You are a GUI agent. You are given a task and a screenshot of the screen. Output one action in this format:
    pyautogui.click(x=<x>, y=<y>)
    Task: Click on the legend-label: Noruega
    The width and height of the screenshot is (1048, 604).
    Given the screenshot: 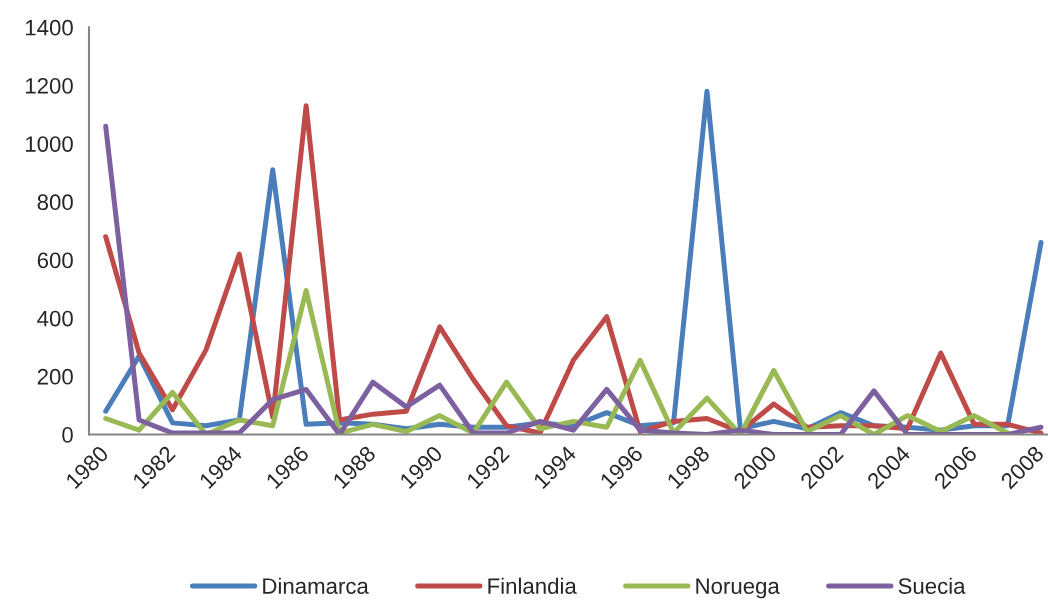 What is the action you would take?
    pyautogui.click(x=738, y=588)
    